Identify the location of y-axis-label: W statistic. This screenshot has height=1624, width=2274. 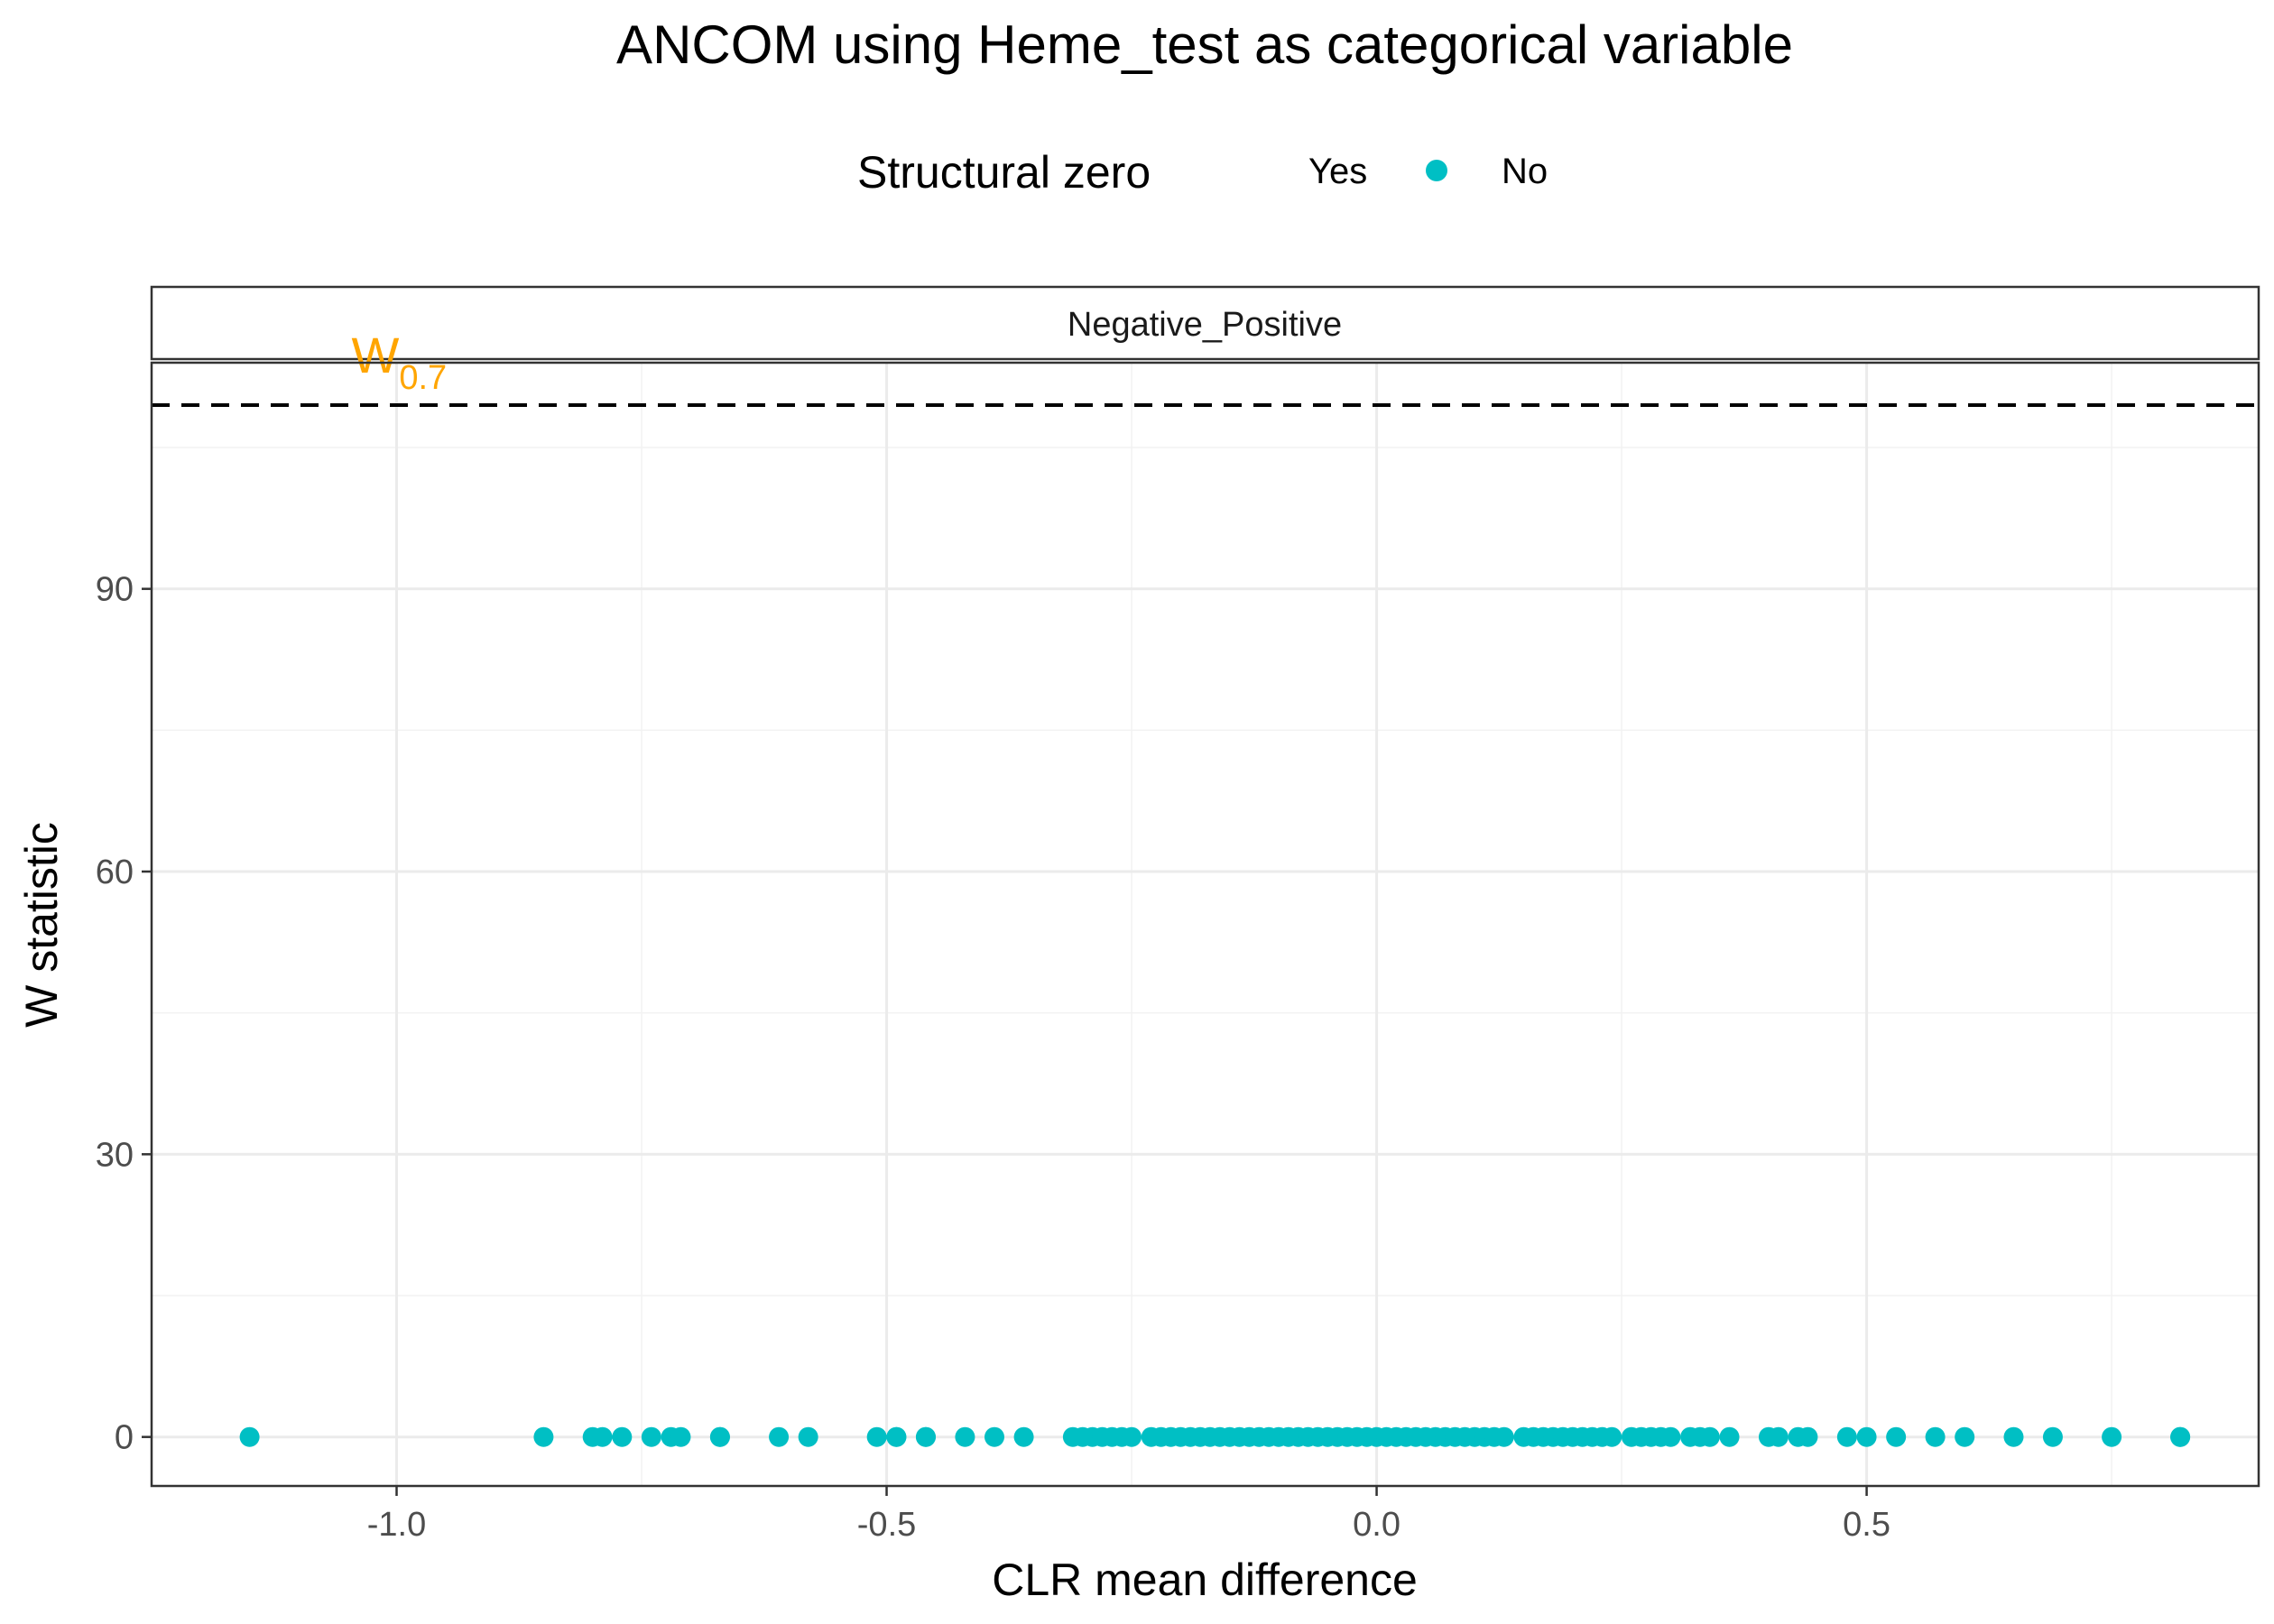
(42, 925).